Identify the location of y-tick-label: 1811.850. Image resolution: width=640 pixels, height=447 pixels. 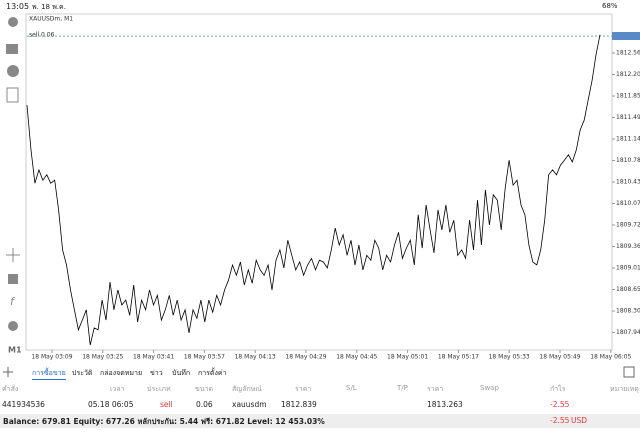
(628, 96).